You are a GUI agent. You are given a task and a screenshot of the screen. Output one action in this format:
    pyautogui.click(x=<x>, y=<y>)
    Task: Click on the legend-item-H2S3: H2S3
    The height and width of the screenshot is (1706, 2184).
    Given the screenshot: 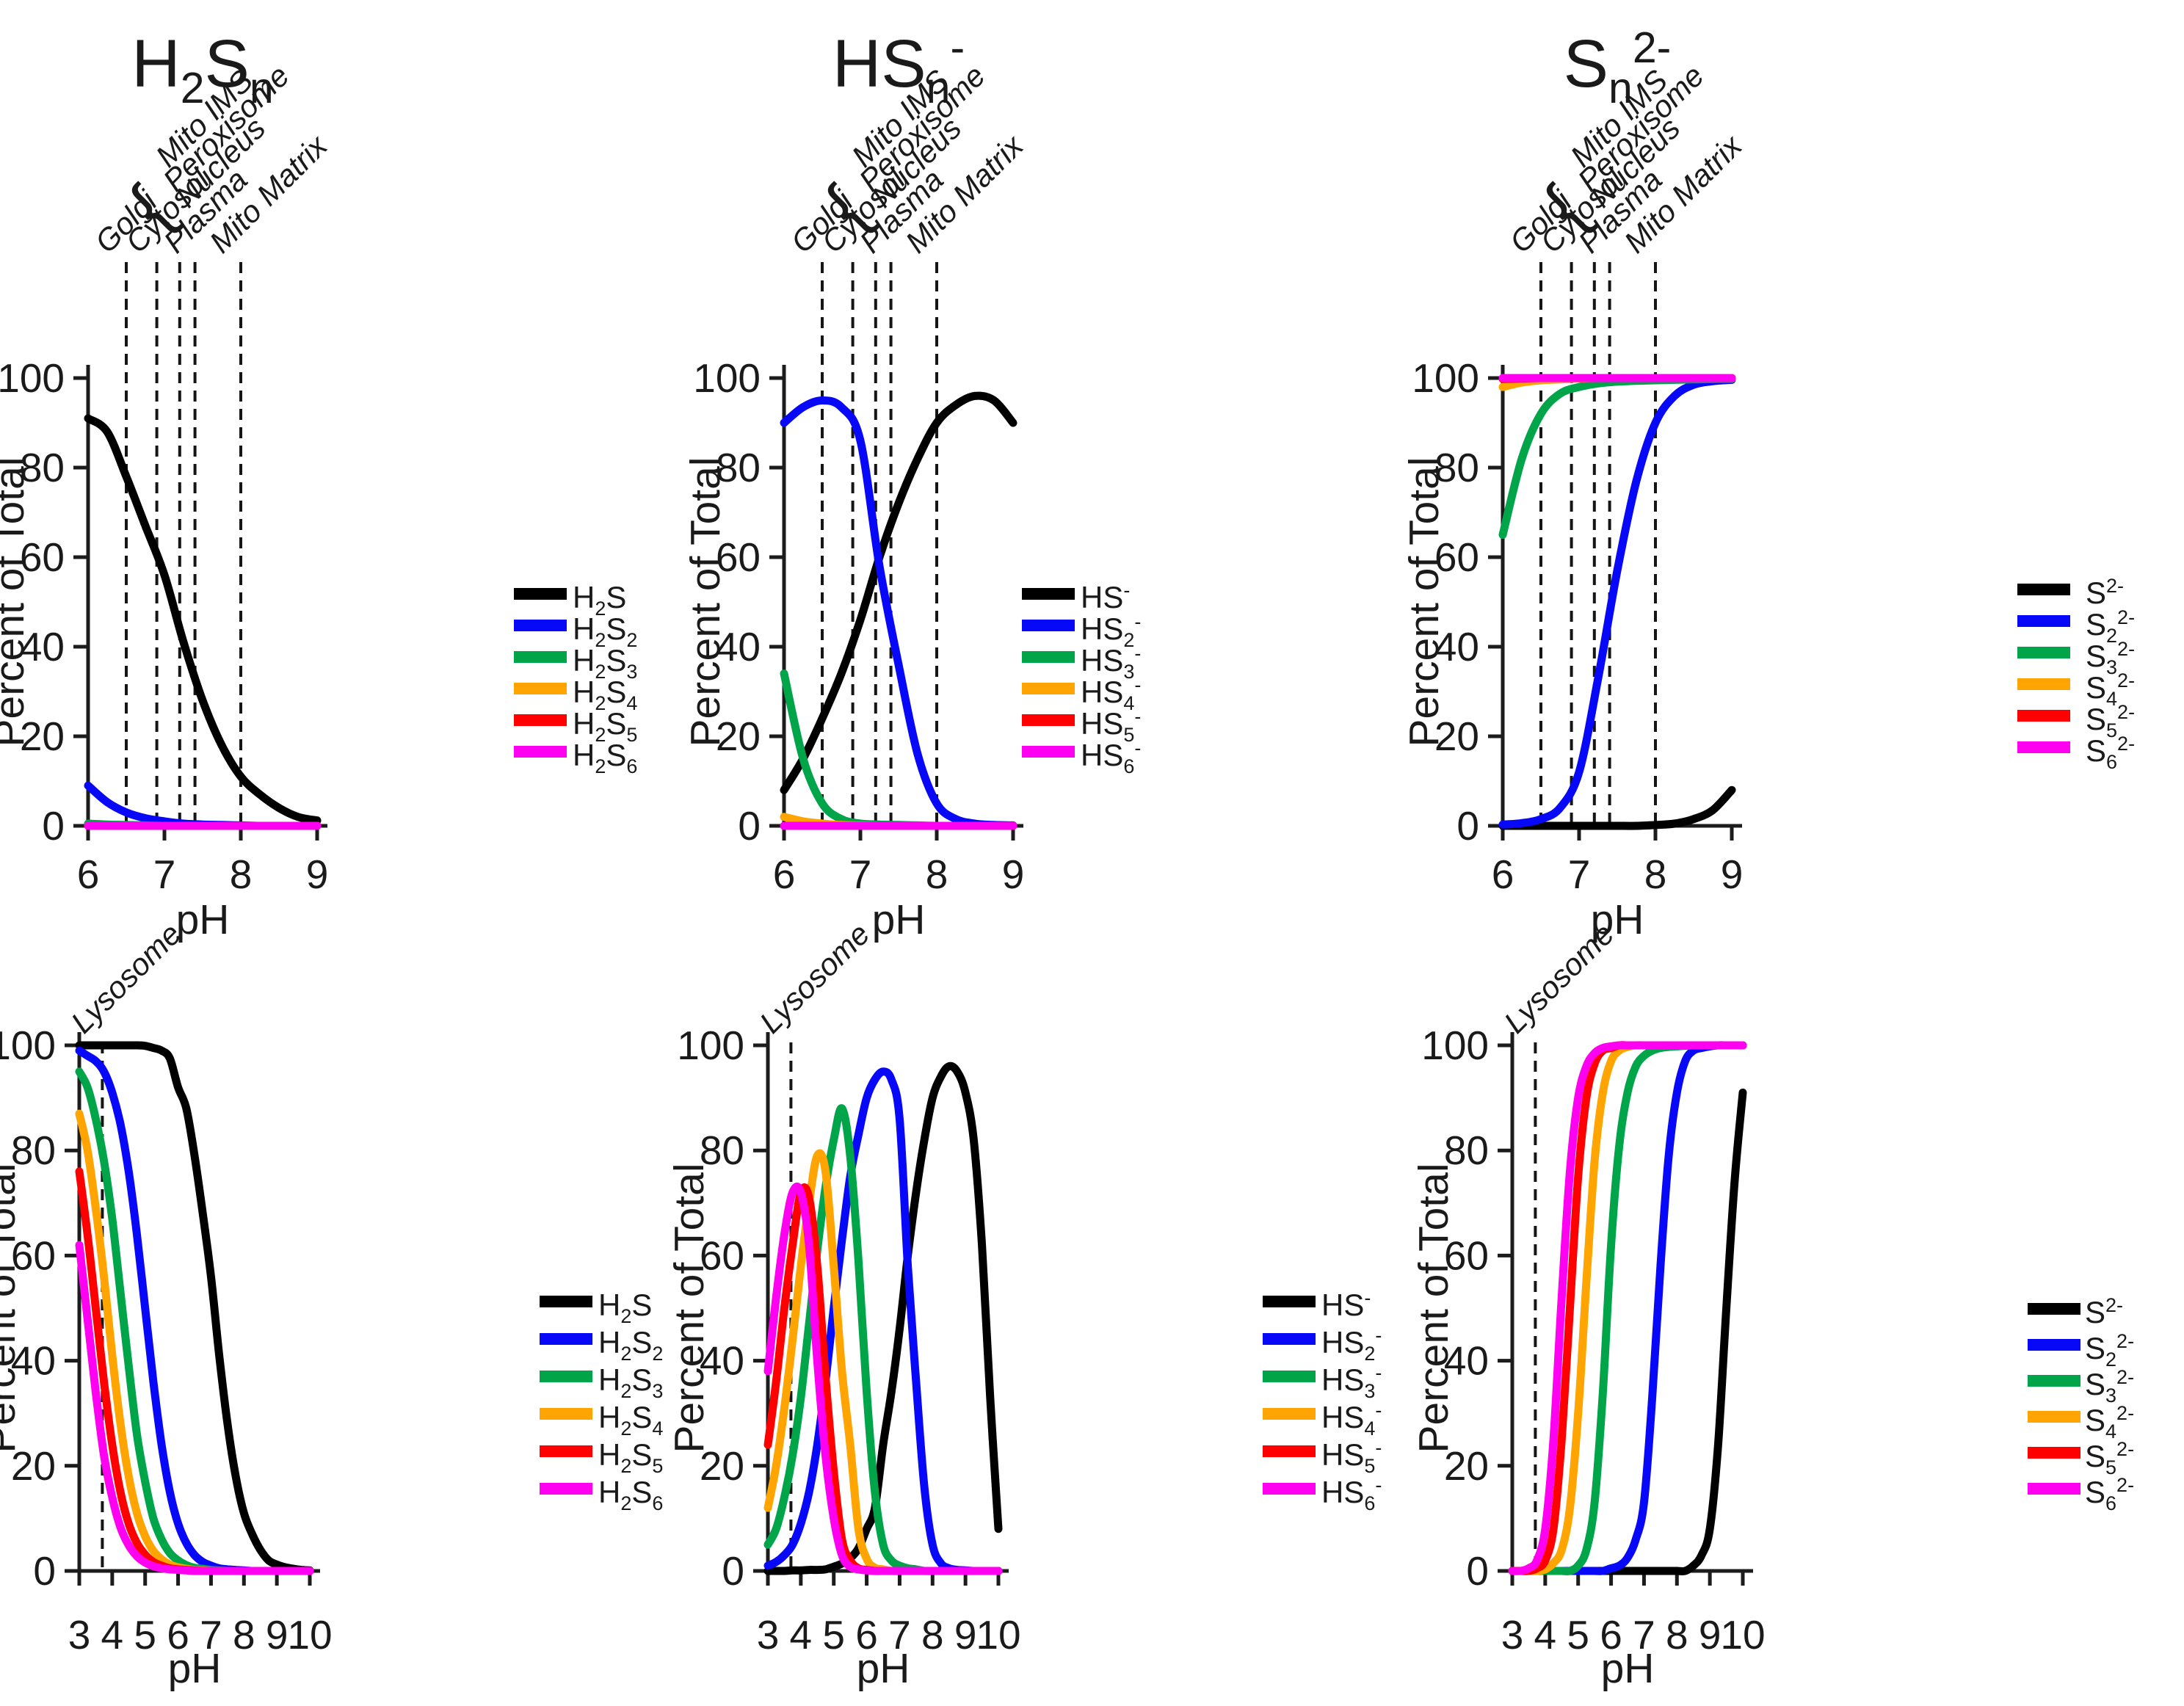 What is the action you would take?
    pyautogui.click(x=601, y=1382)
    